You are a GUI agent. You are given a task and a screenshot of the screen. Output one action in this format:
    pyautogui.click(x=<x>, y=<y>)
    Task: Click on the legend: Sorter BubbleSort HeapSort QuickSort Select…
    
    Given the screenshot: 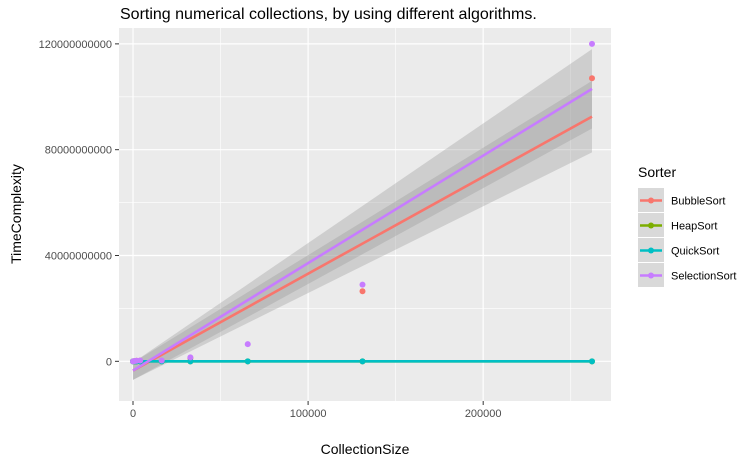 What is the action you would take?
    pyautogui.click(x=687, y=225)
    